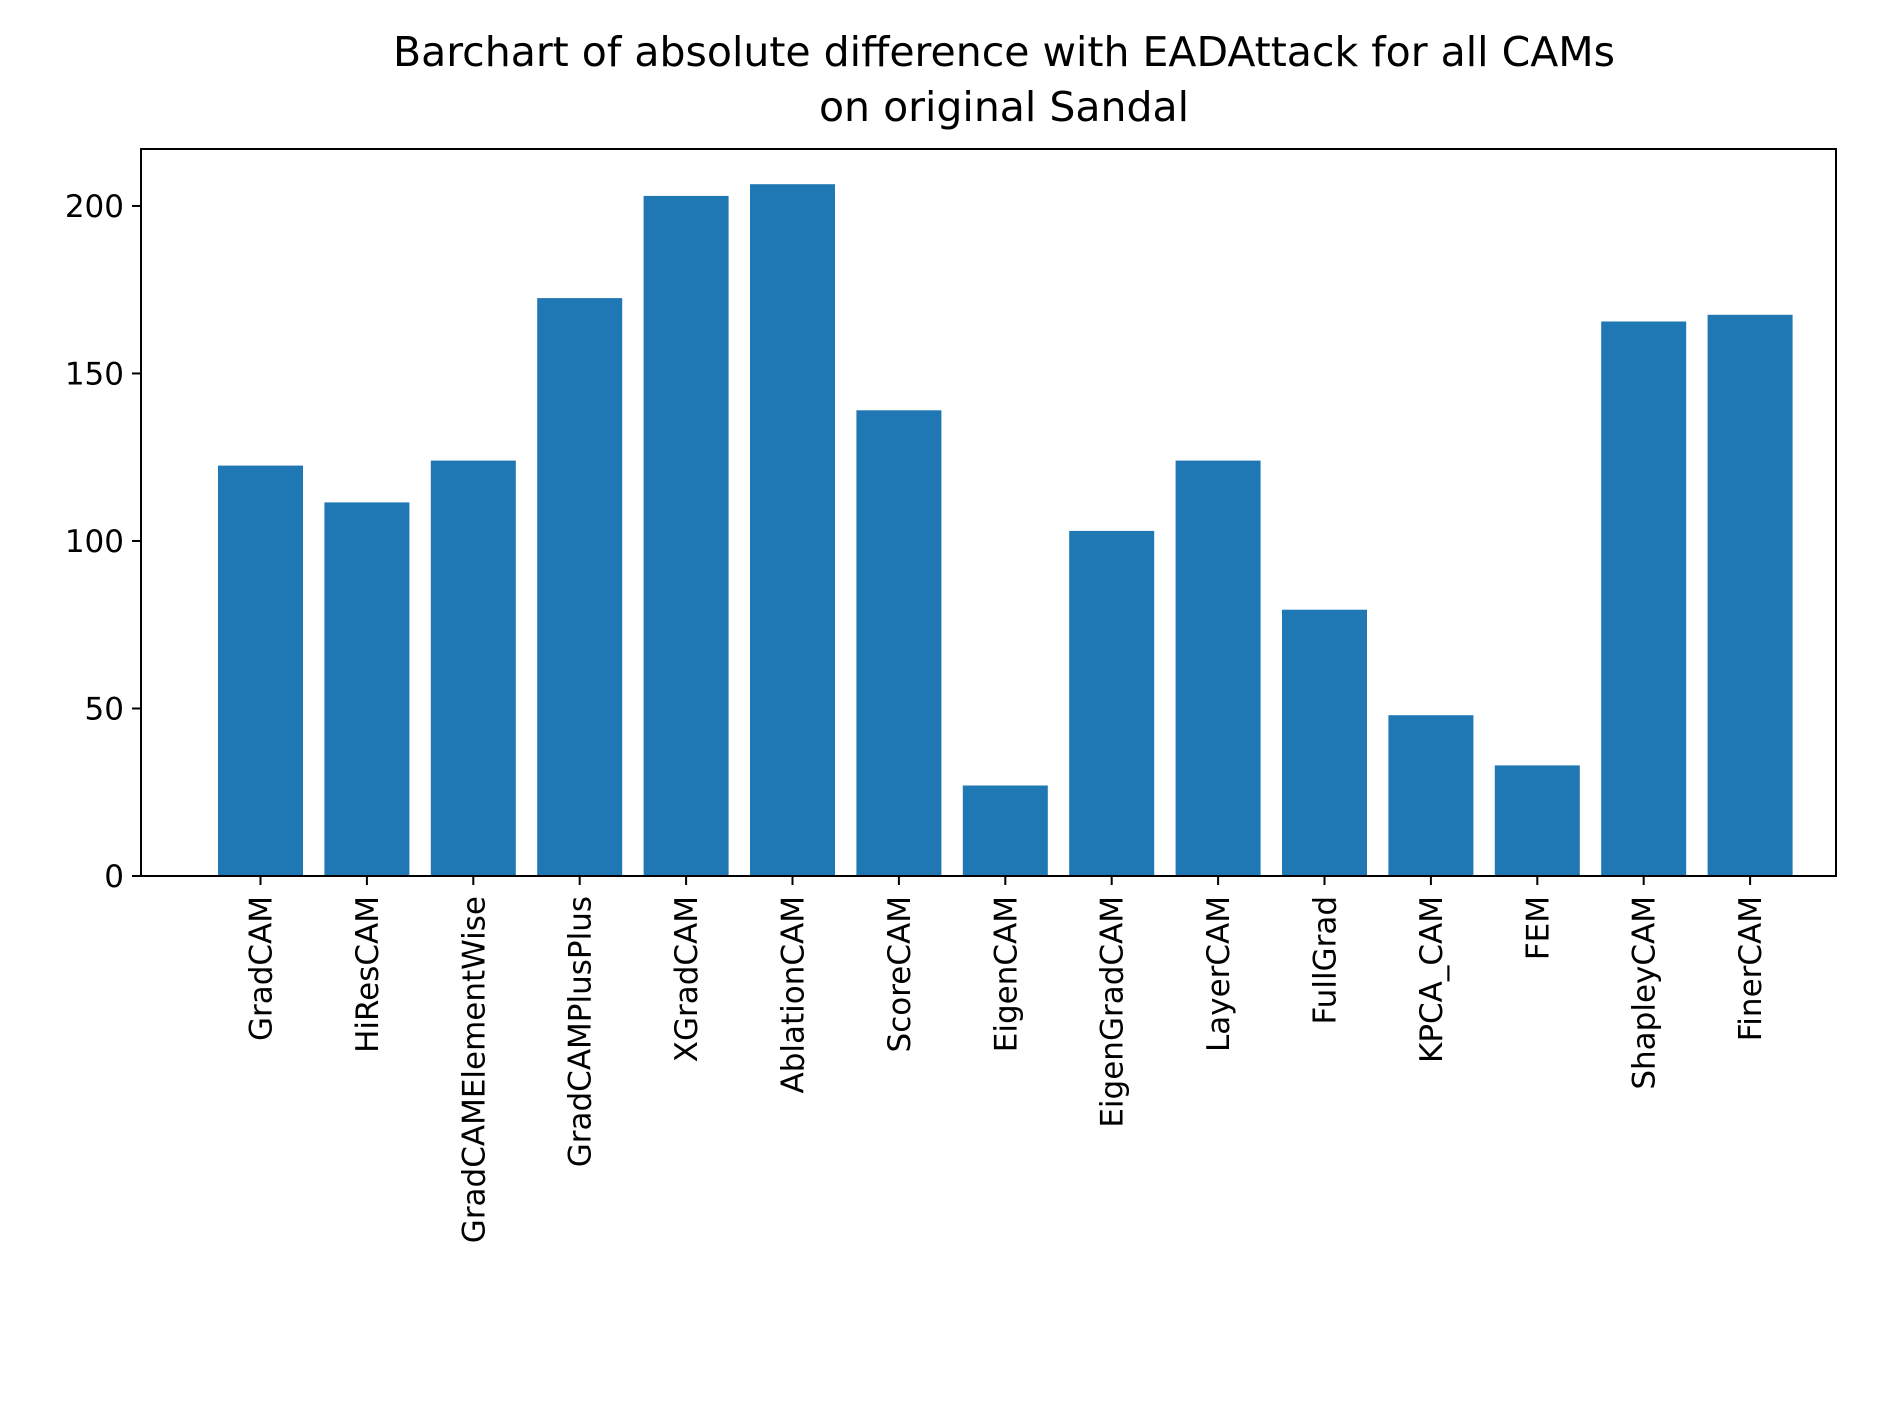  What do you see at coordinates (1645, 993) in the screenshot?
I see `x-tick-label: ShapleyCAM` at bounding box center [1645, 993].